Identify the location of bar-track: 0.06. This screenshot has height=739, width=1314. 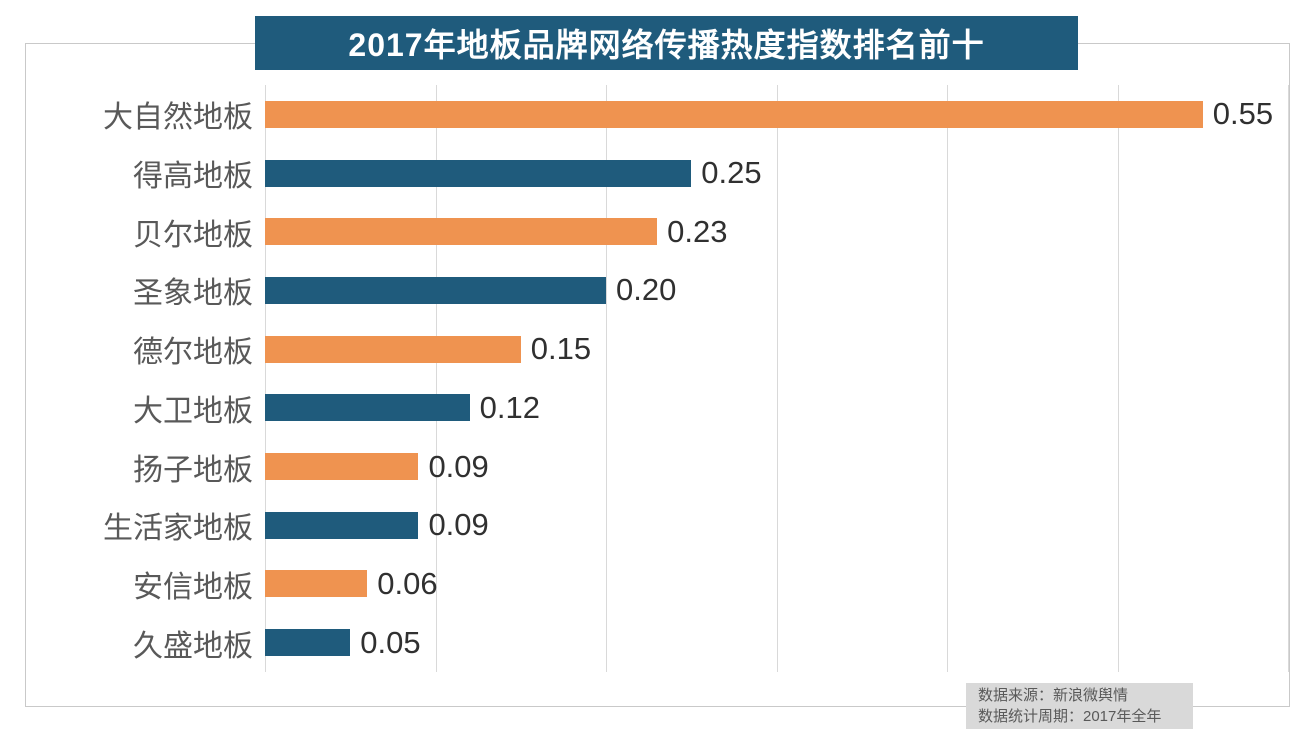
(776, 584).